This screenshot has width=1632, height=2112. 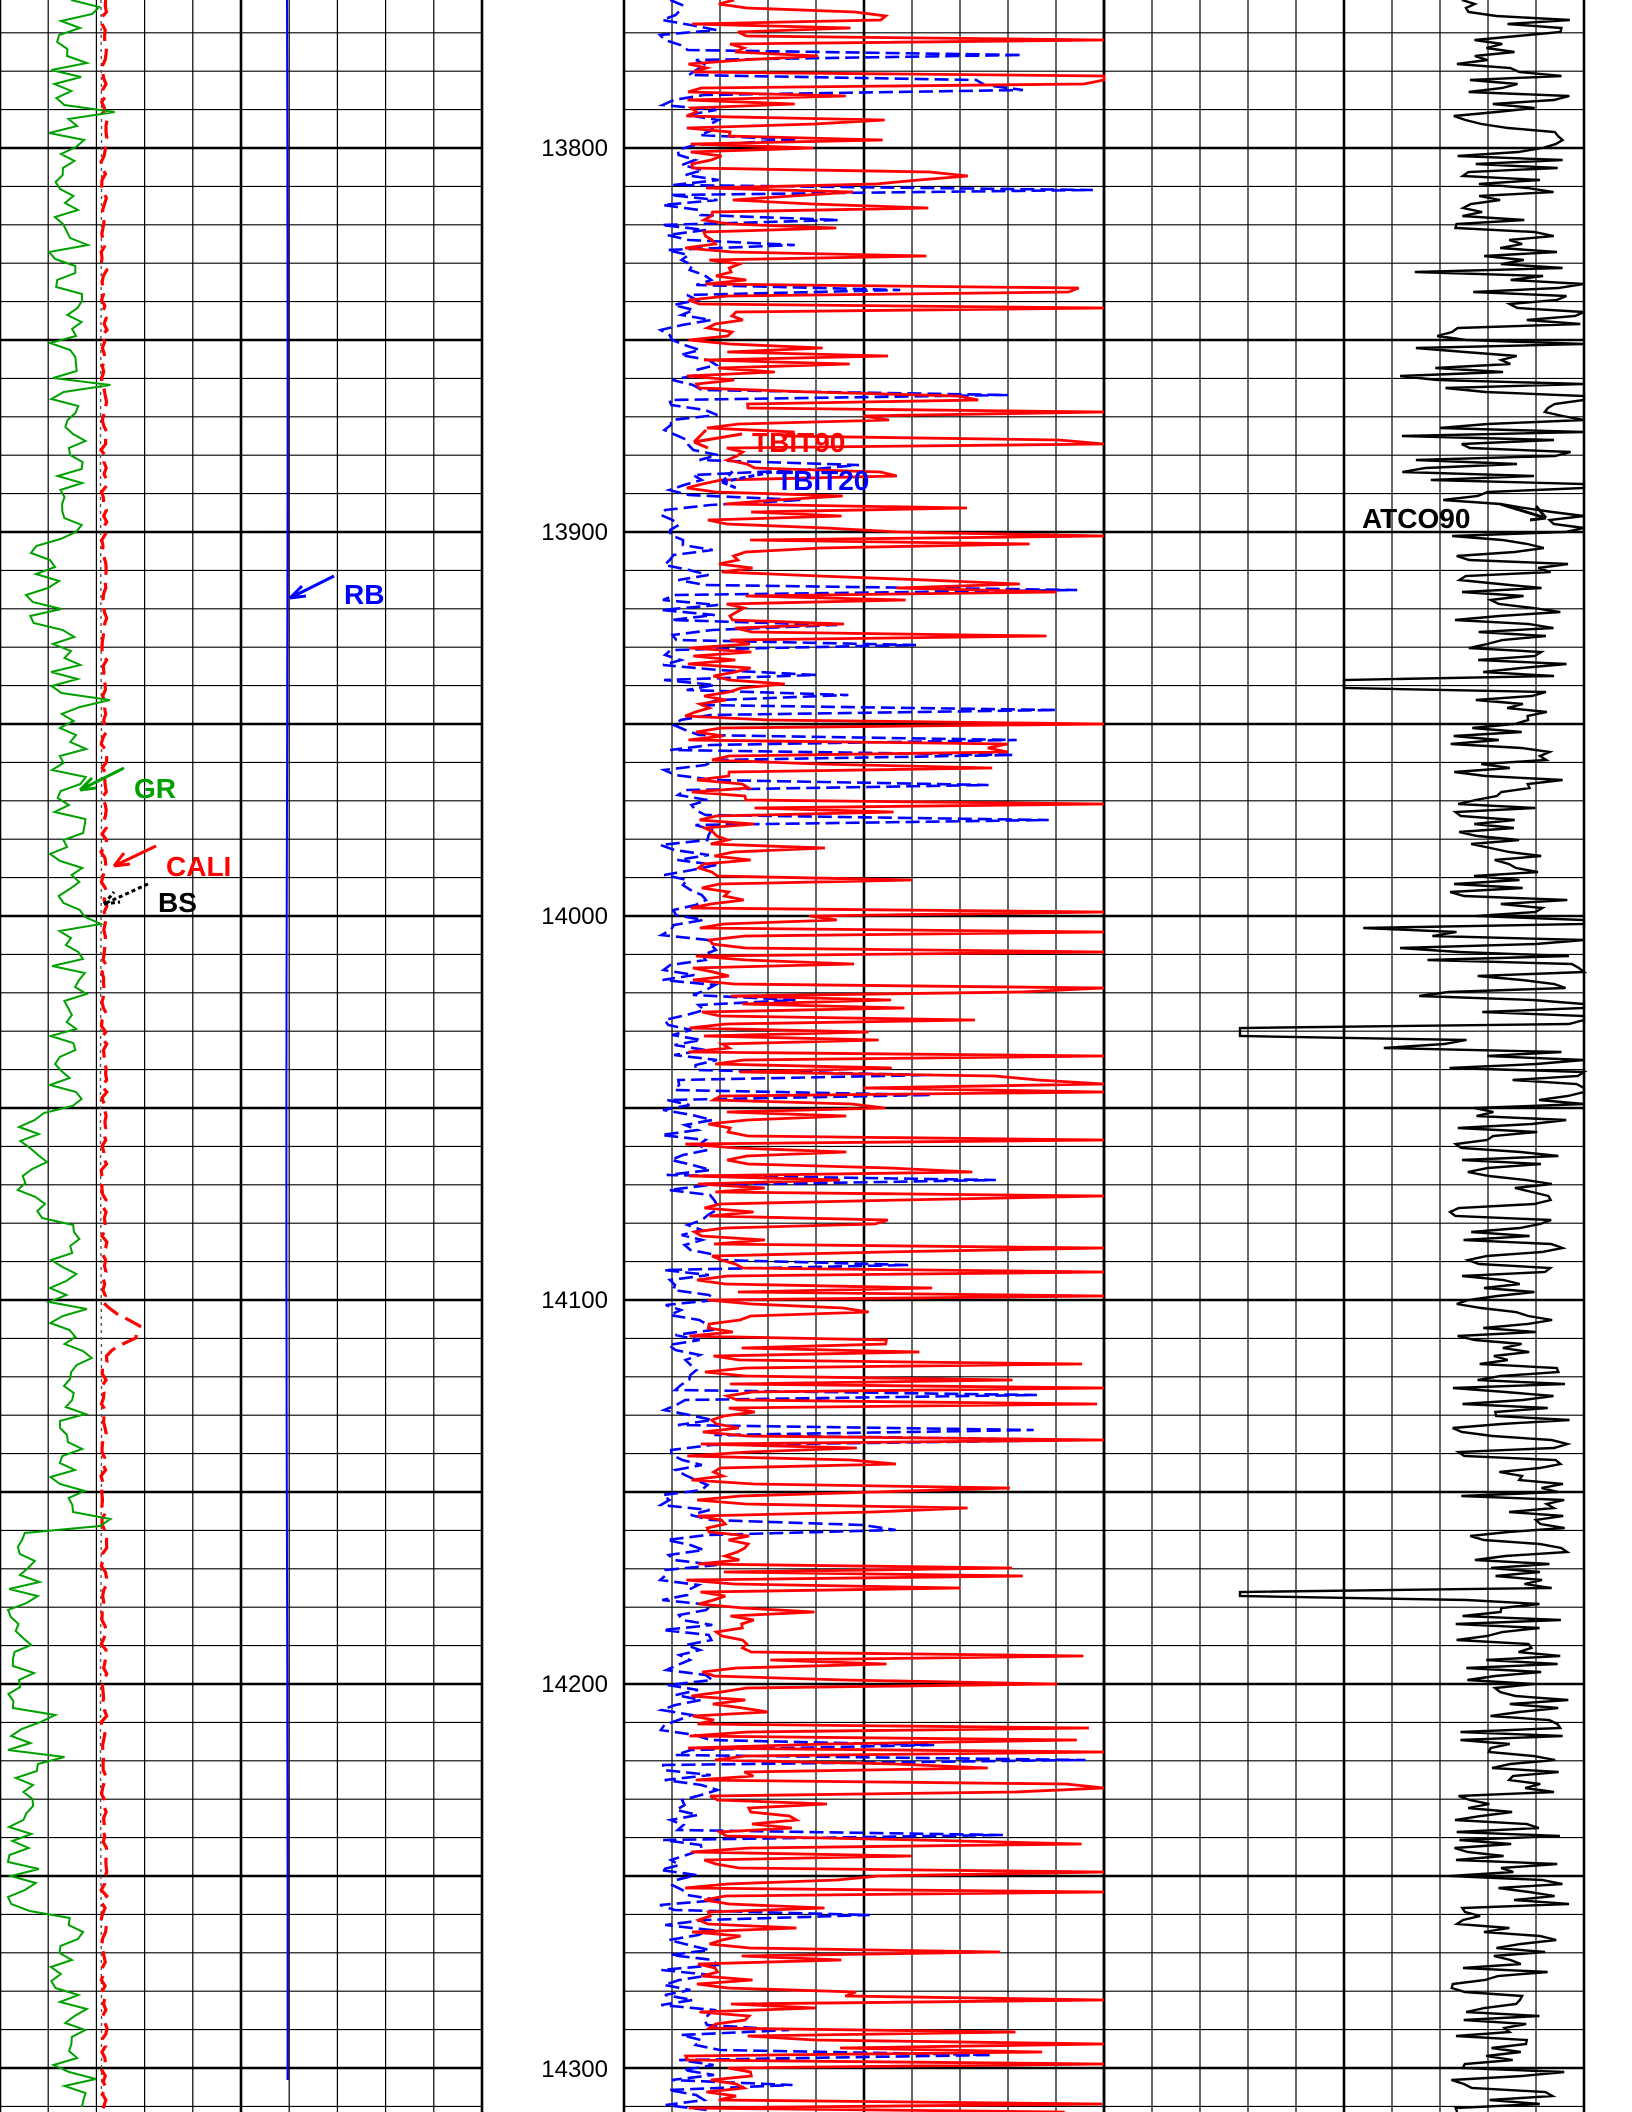 What do you see at coordinates (574, 148) in the screenshot?
I see `depth-tick-label: 13800` at bounding box center [574, 148].